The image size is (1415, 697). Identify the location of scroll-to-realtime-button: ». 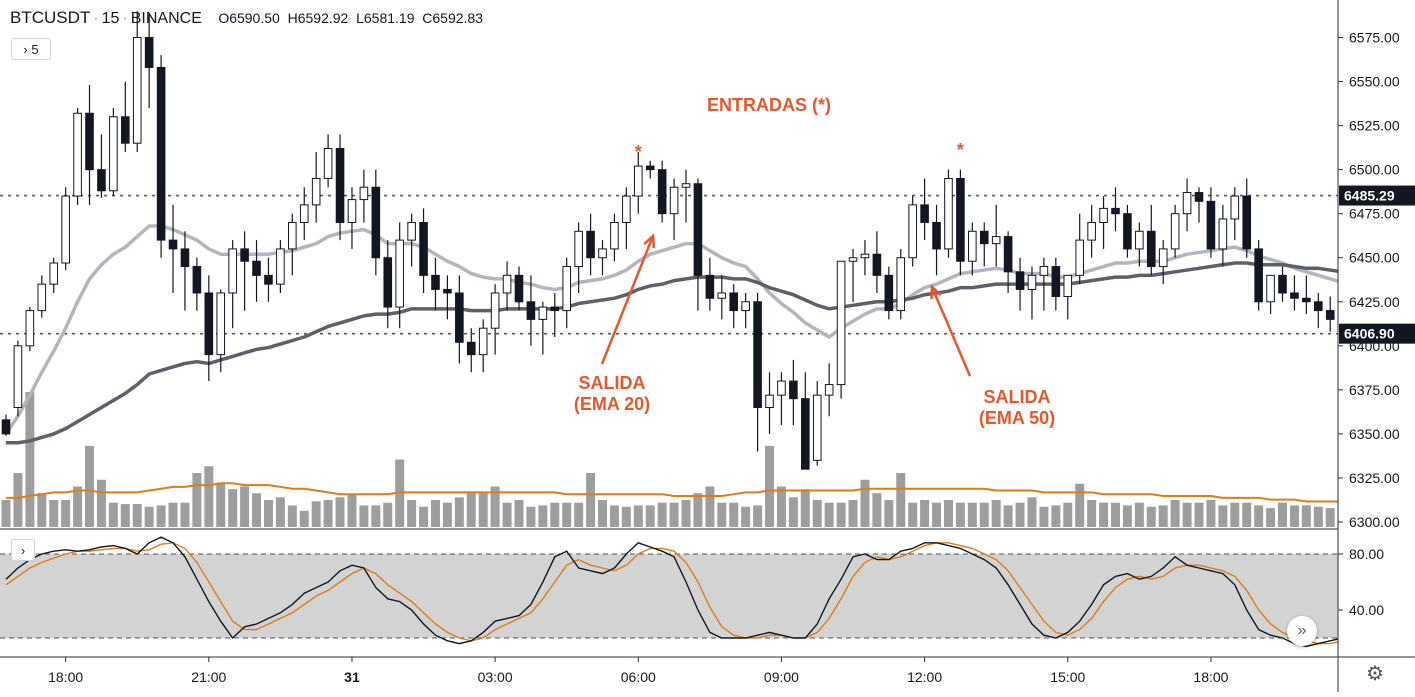
(1302, 631).